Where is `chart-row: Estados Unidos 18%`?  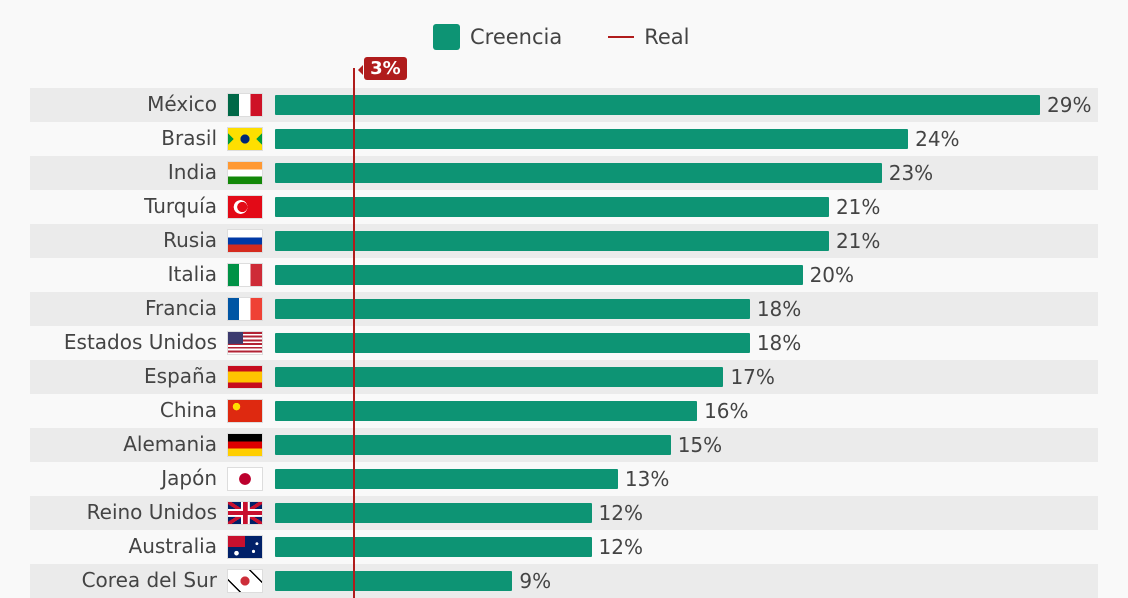
chart-row: Estados Unidos 18% is located at coordinates (564, 343).